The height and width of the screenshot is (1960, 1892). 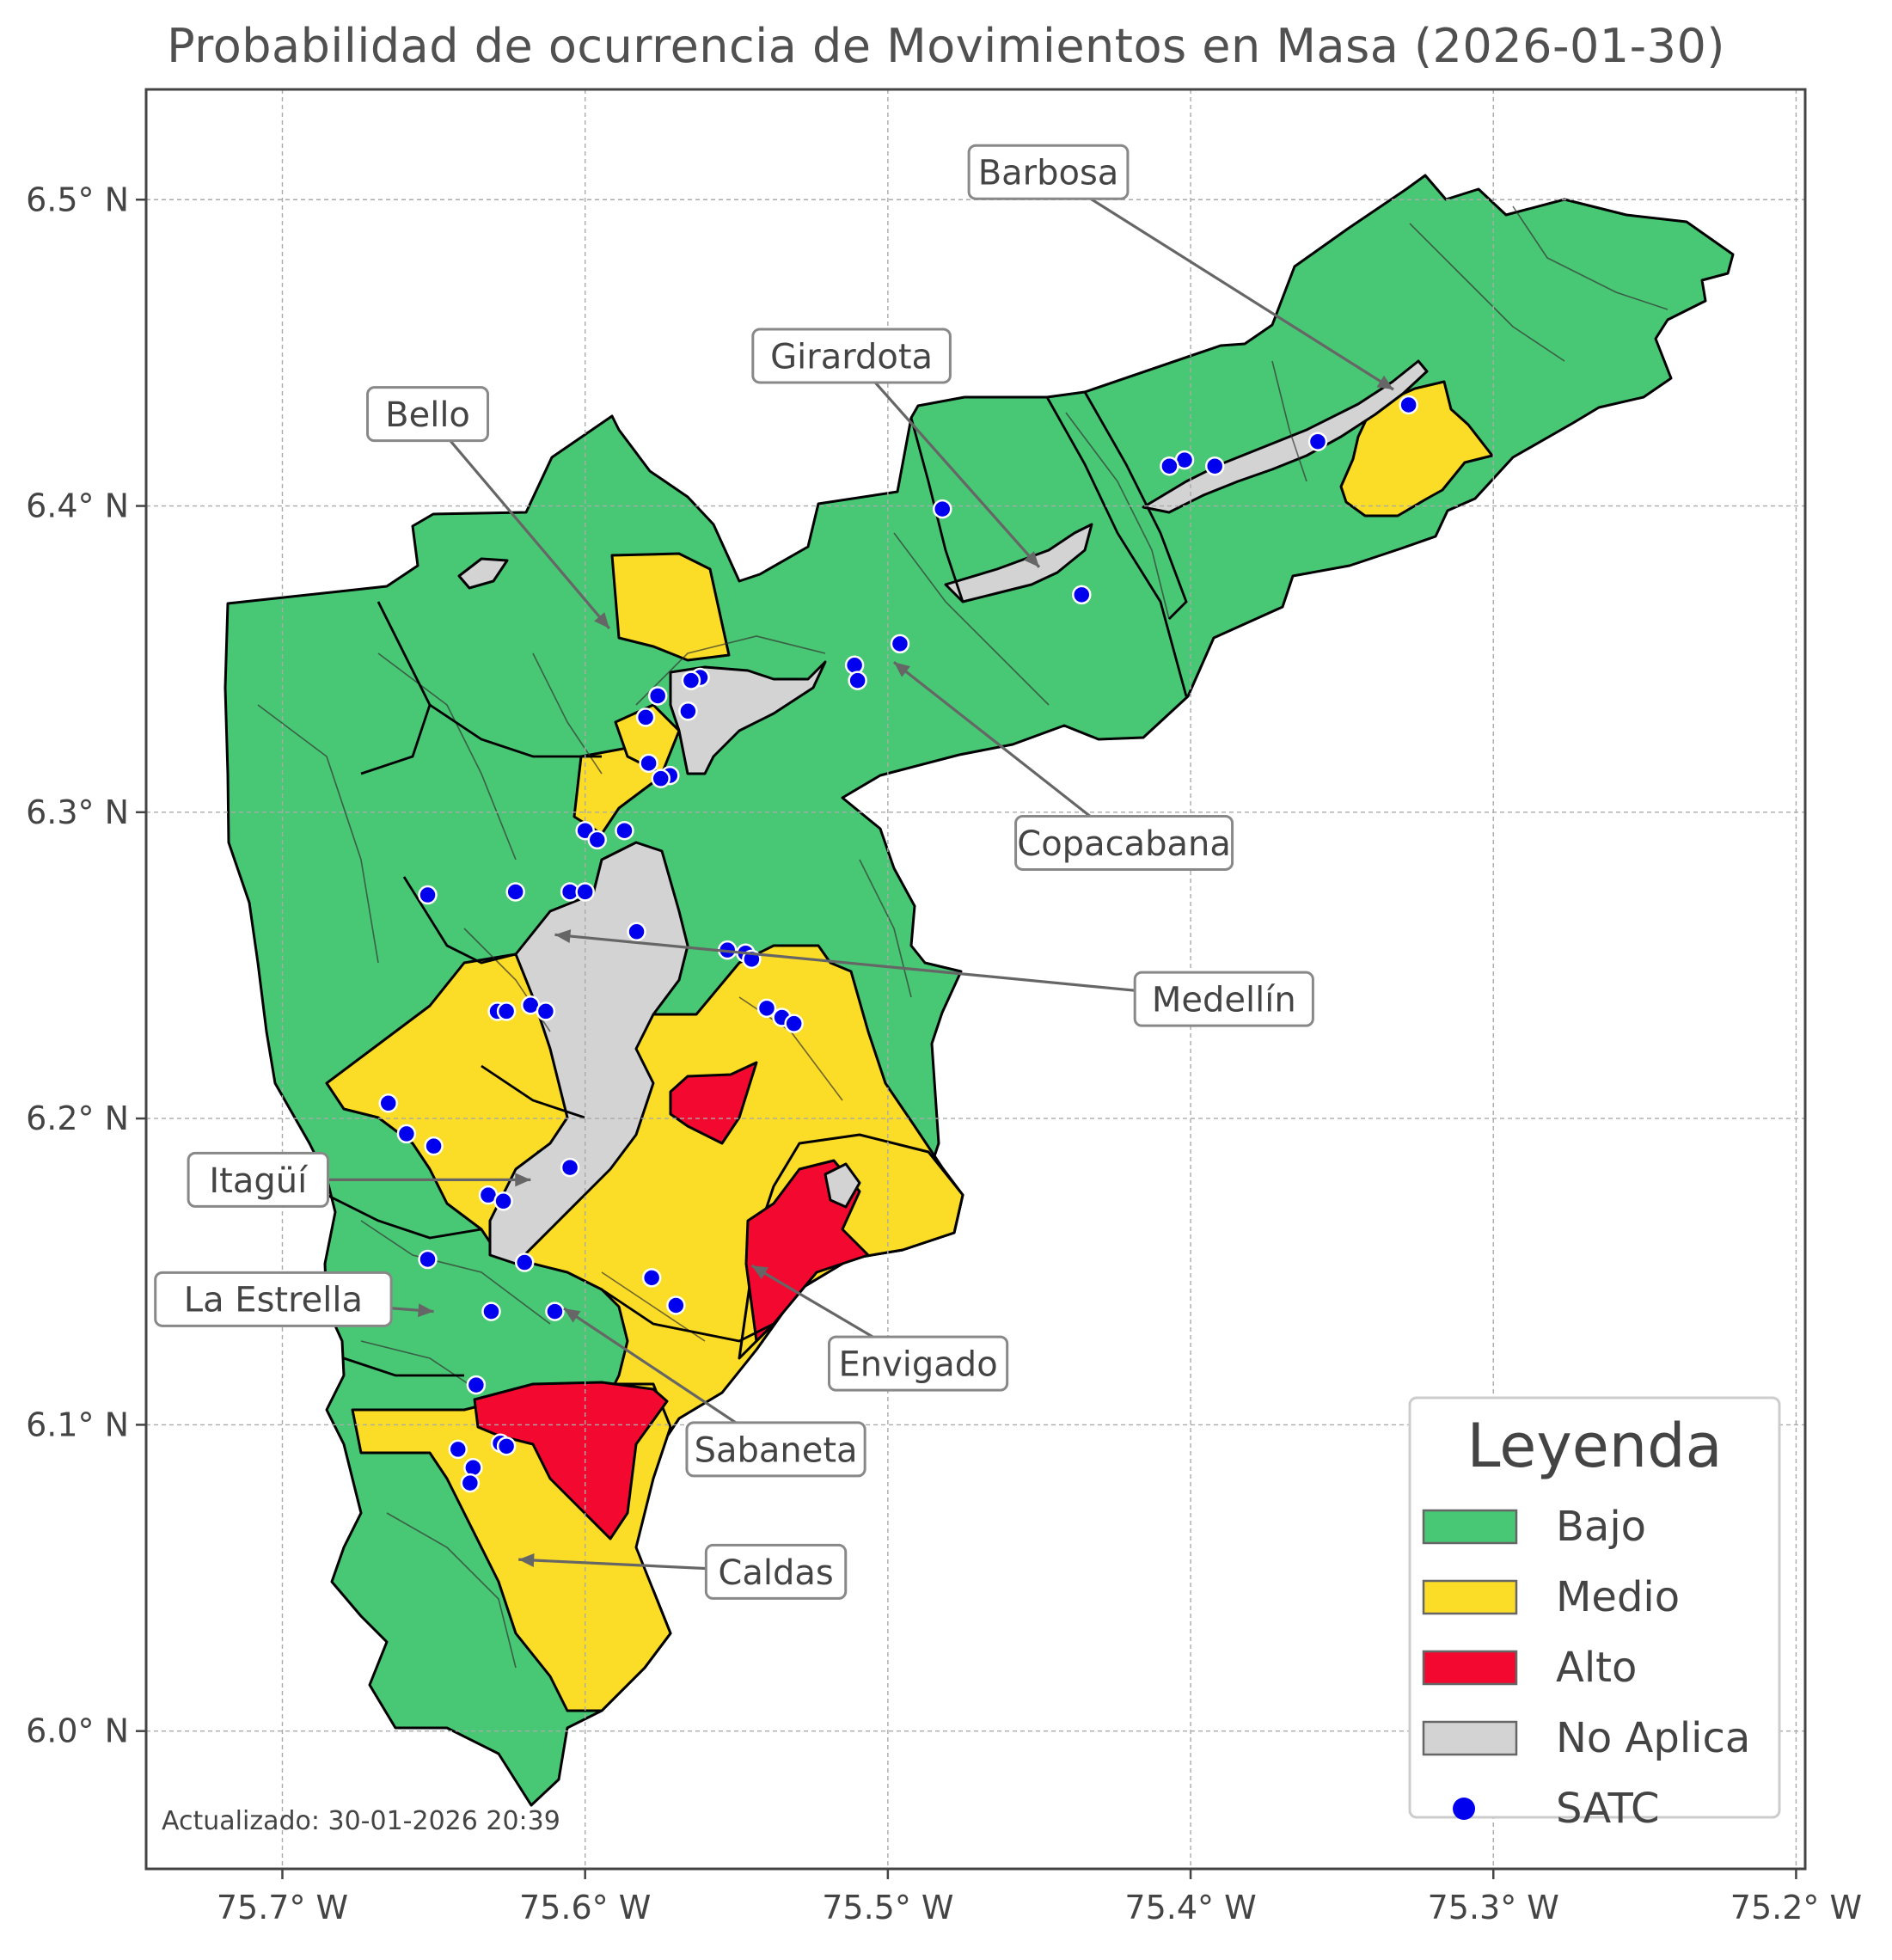 I want to click on y-tick-label: 6.1° N, so click(x=77, y=1424).